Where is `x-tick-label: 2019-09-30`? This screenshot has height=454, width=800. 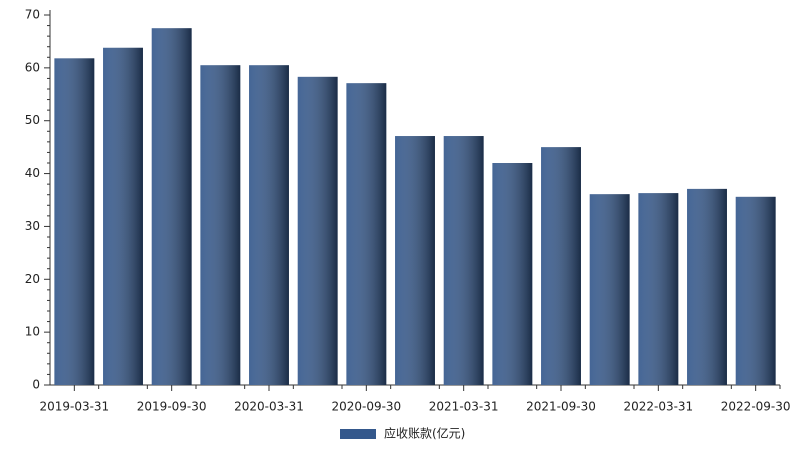
x-tick-label: 2019-09-30 is located at coordinates (172, 407).